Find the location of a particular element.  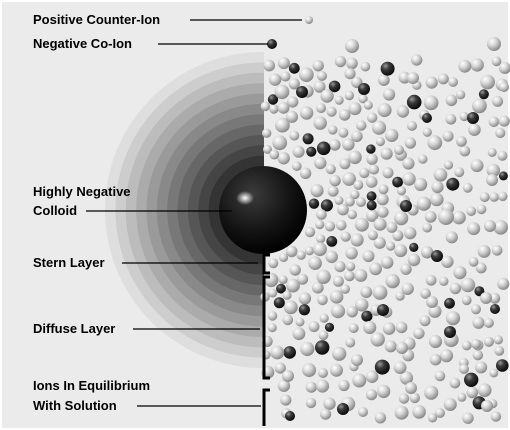

bracket-equilibrium is located at coordinates (266, 407).